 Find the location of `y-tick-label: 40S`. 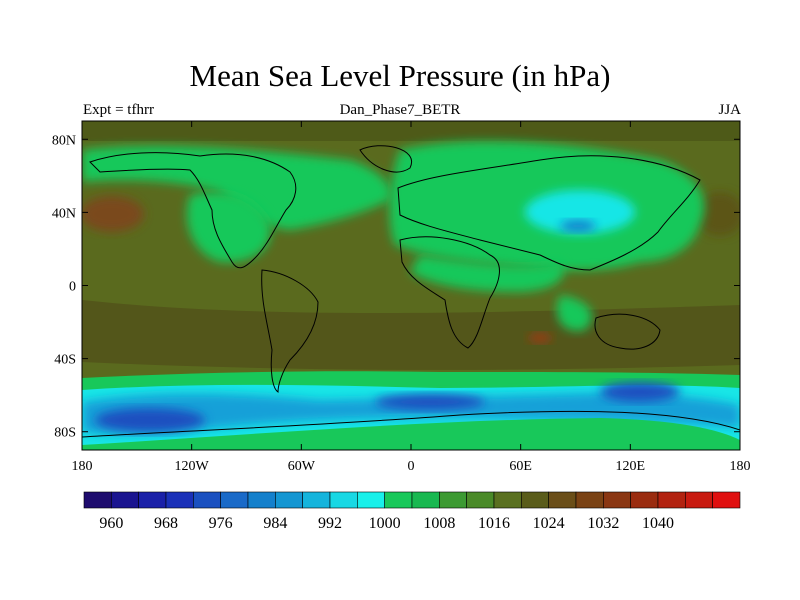

y-tick-label: 40S is located at coordinates (65, 360).